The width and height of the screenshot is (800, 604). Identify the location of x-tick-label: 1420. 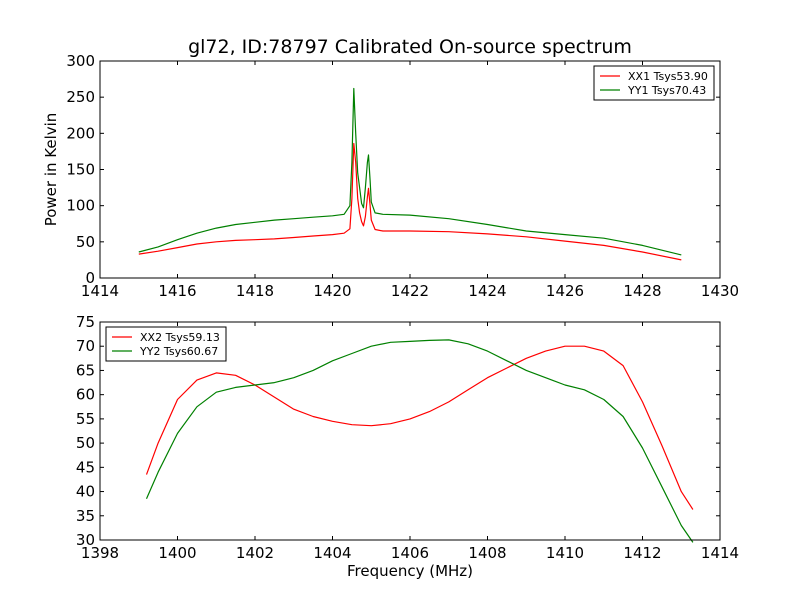
(332, 291).